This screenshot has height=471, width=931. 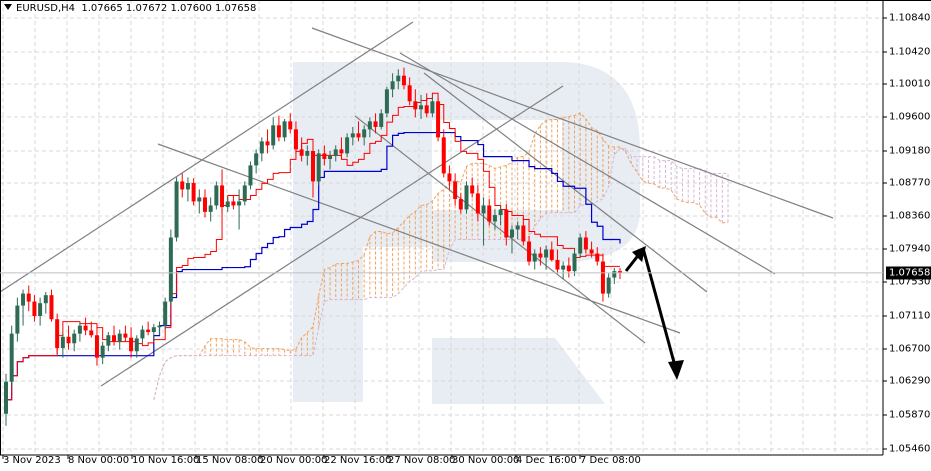 What do you see at coordinates (910, 316) in the screenshot?
I see `price-tick-label: 1.07110` at bounding box center [910, 316].